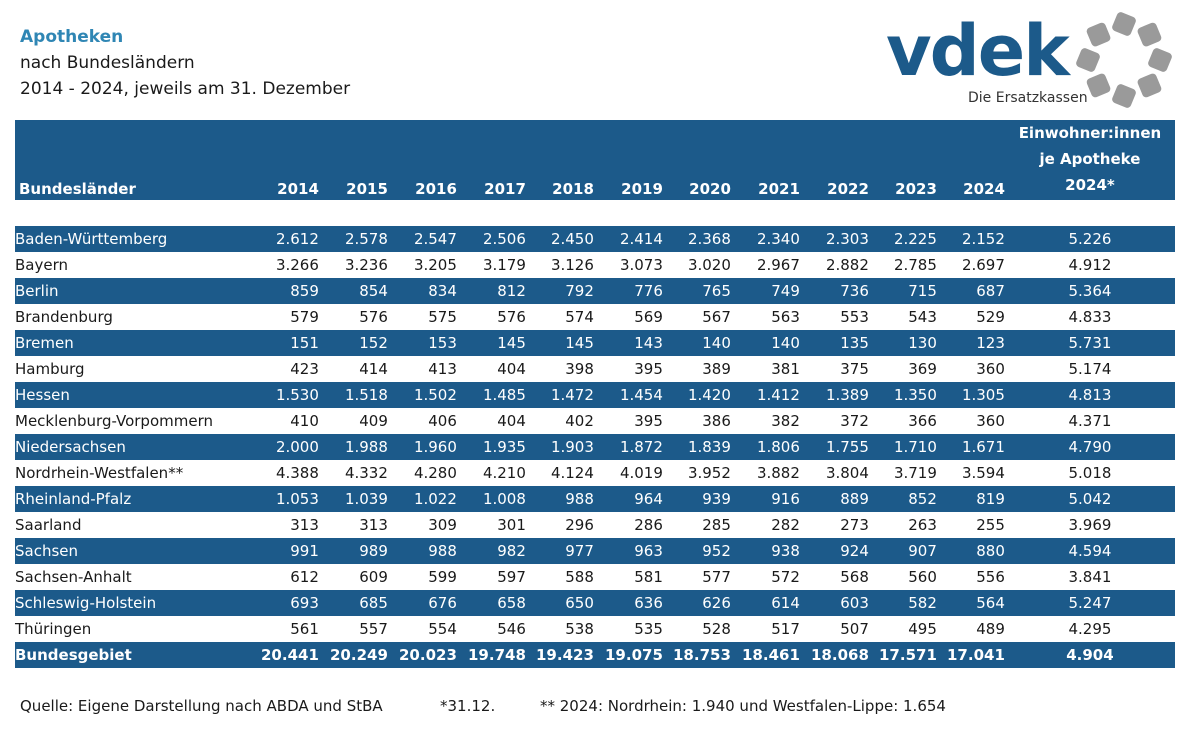  What do you see at coordinates (976, 655) in the screenshot?
I see `row-value: 17.041` at bounding box center [976, 655].